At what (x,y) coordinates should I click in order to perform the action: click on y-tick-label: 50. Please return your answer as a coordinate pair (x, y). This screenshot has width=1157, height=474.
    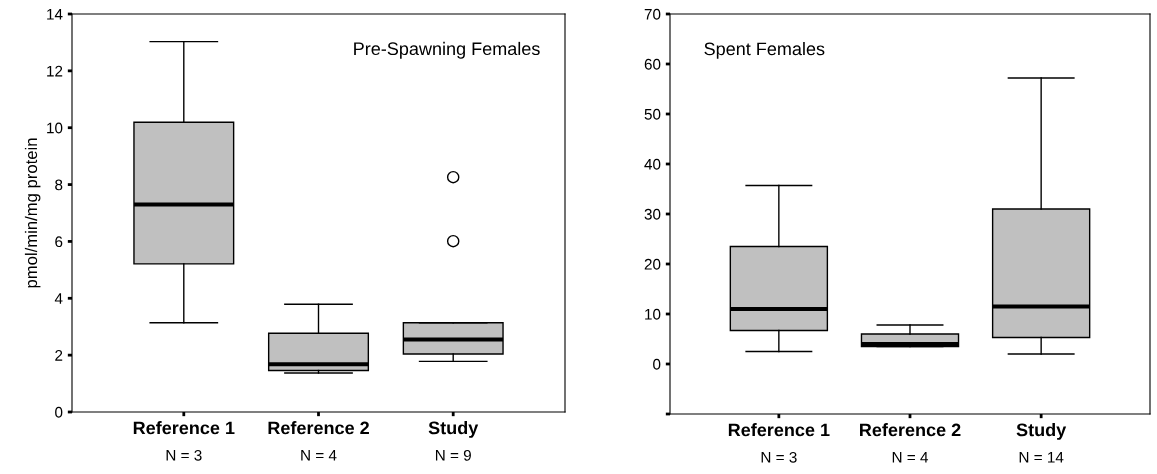
    Looking at the image, I should click on (652, 114).